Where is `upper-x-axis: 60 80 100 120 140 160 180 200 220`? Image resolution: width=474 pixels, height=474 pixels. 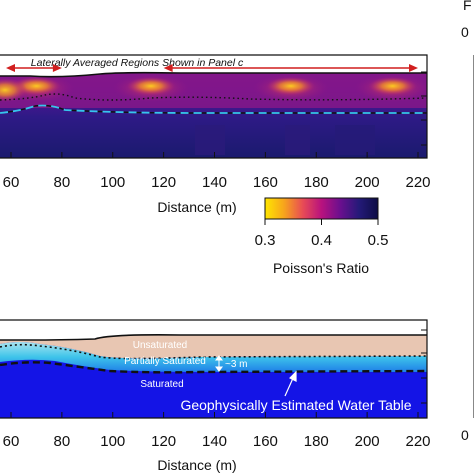
upper-x-axis: 60 80 100 120 140 160 180 200 220 is located at coordinates (217, 171).